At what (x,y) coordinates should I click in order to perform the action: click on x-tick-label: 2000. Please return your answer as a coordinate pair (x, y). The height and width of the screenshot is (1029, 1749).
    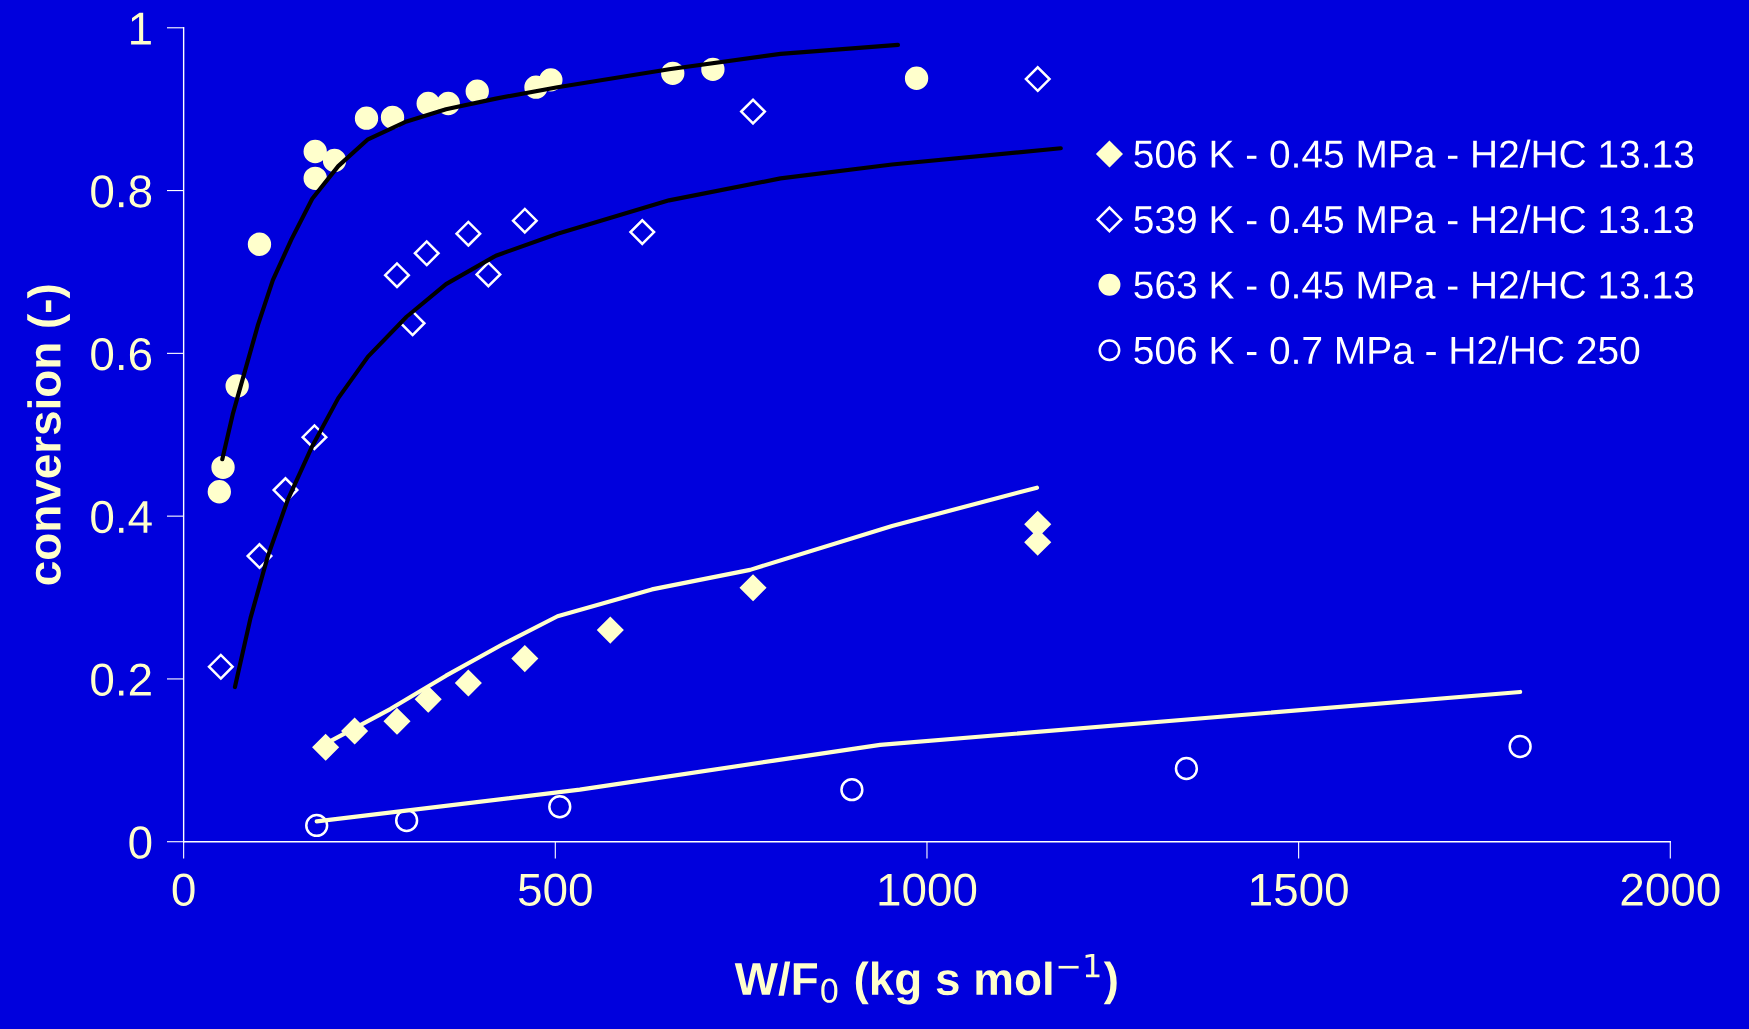
    Looking at the image, I should click on (1670, 889).